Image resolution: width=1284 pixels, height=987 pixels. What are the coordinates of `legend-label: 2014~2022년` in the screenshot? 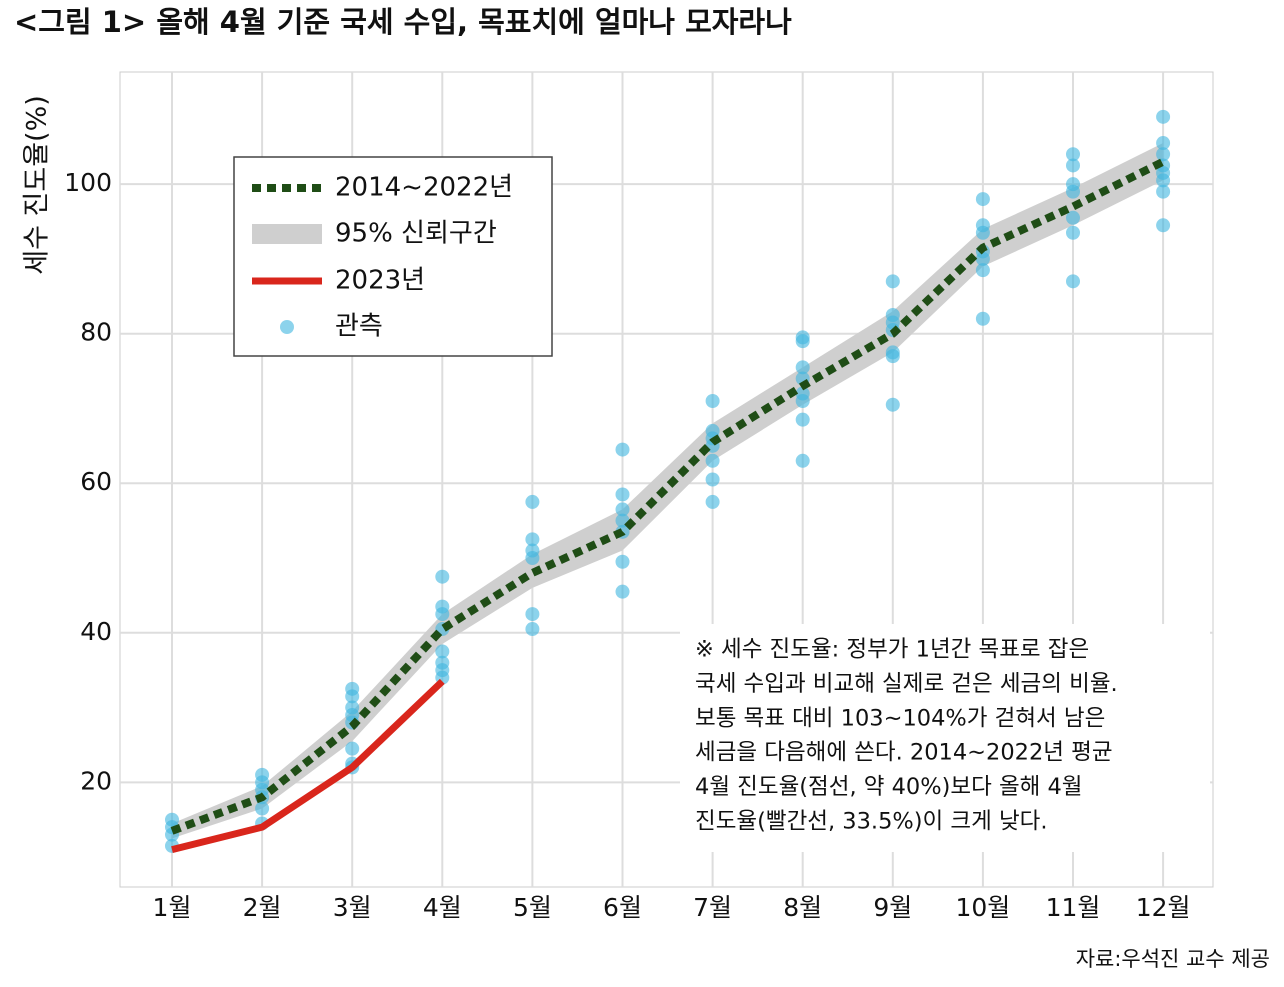 It's located at (424, 188).